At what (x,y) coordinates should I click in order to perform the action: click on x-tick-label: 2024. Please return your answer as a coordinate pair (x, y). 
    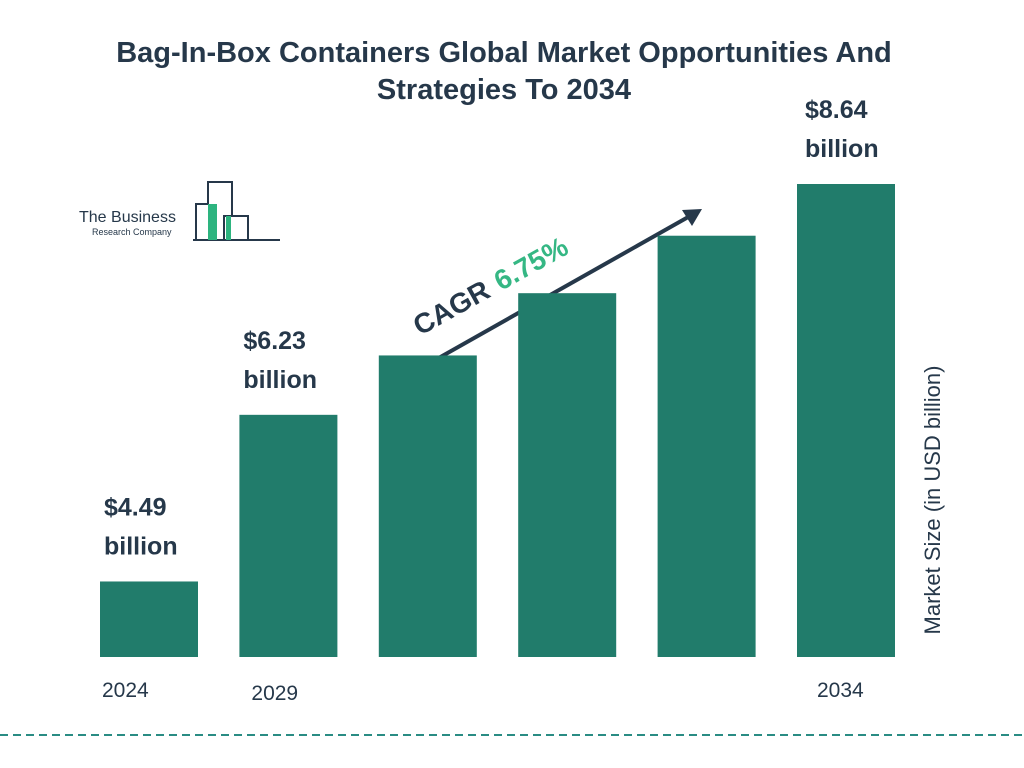
    Looking at the image, I should click on (125, 690).